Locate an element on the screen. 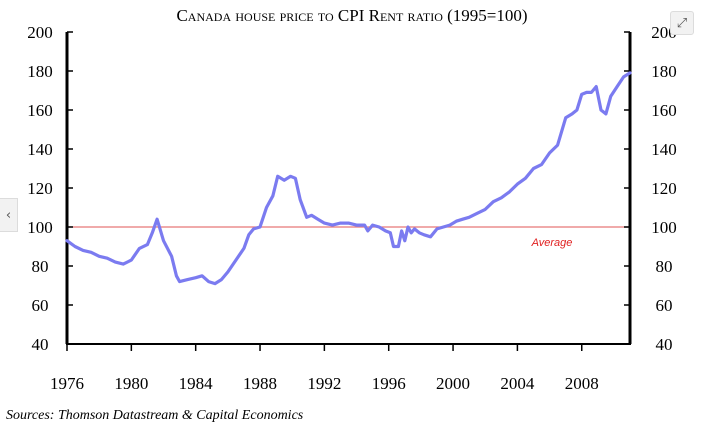 This screenshot has height=429, width=710. right-y-tick-label: 40 is located at coordinates (664, 344).